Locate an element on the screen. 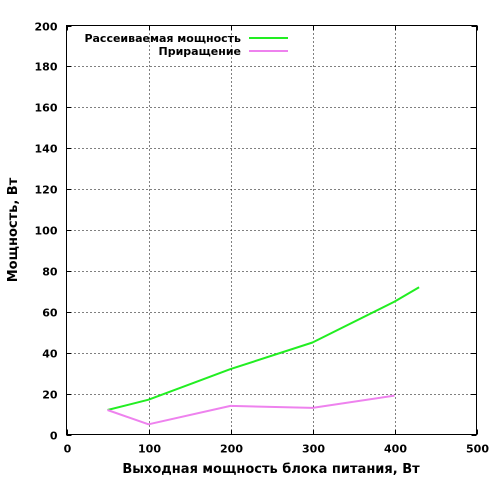 The height and width of the screenshot is (500, 500). y-tick-label: 100 is located at coordinates (46, 231).